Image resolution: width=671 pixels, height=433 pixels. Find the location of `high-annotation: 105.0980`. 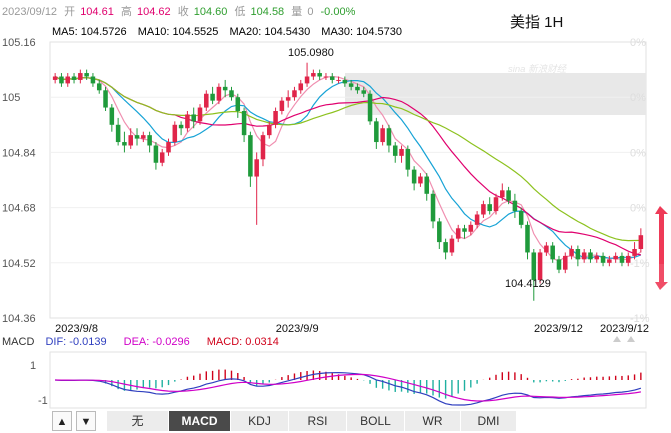

high-annotation: 105.0980 is located at coordinates (311, 53).